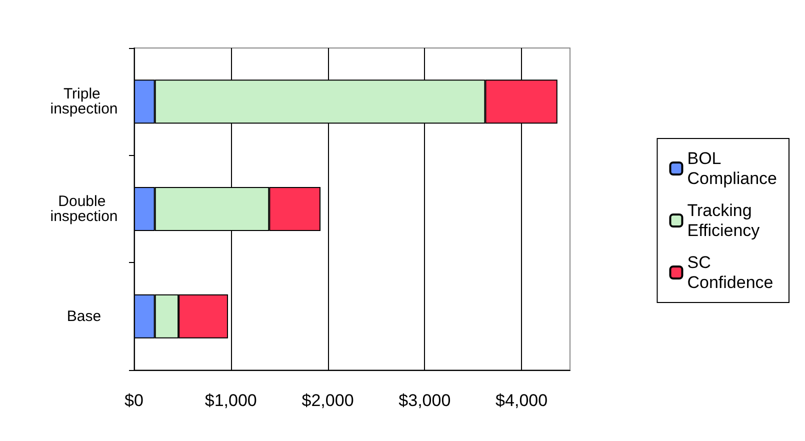  I want to click on x-tick-label: $2,000, so click(328, 400).